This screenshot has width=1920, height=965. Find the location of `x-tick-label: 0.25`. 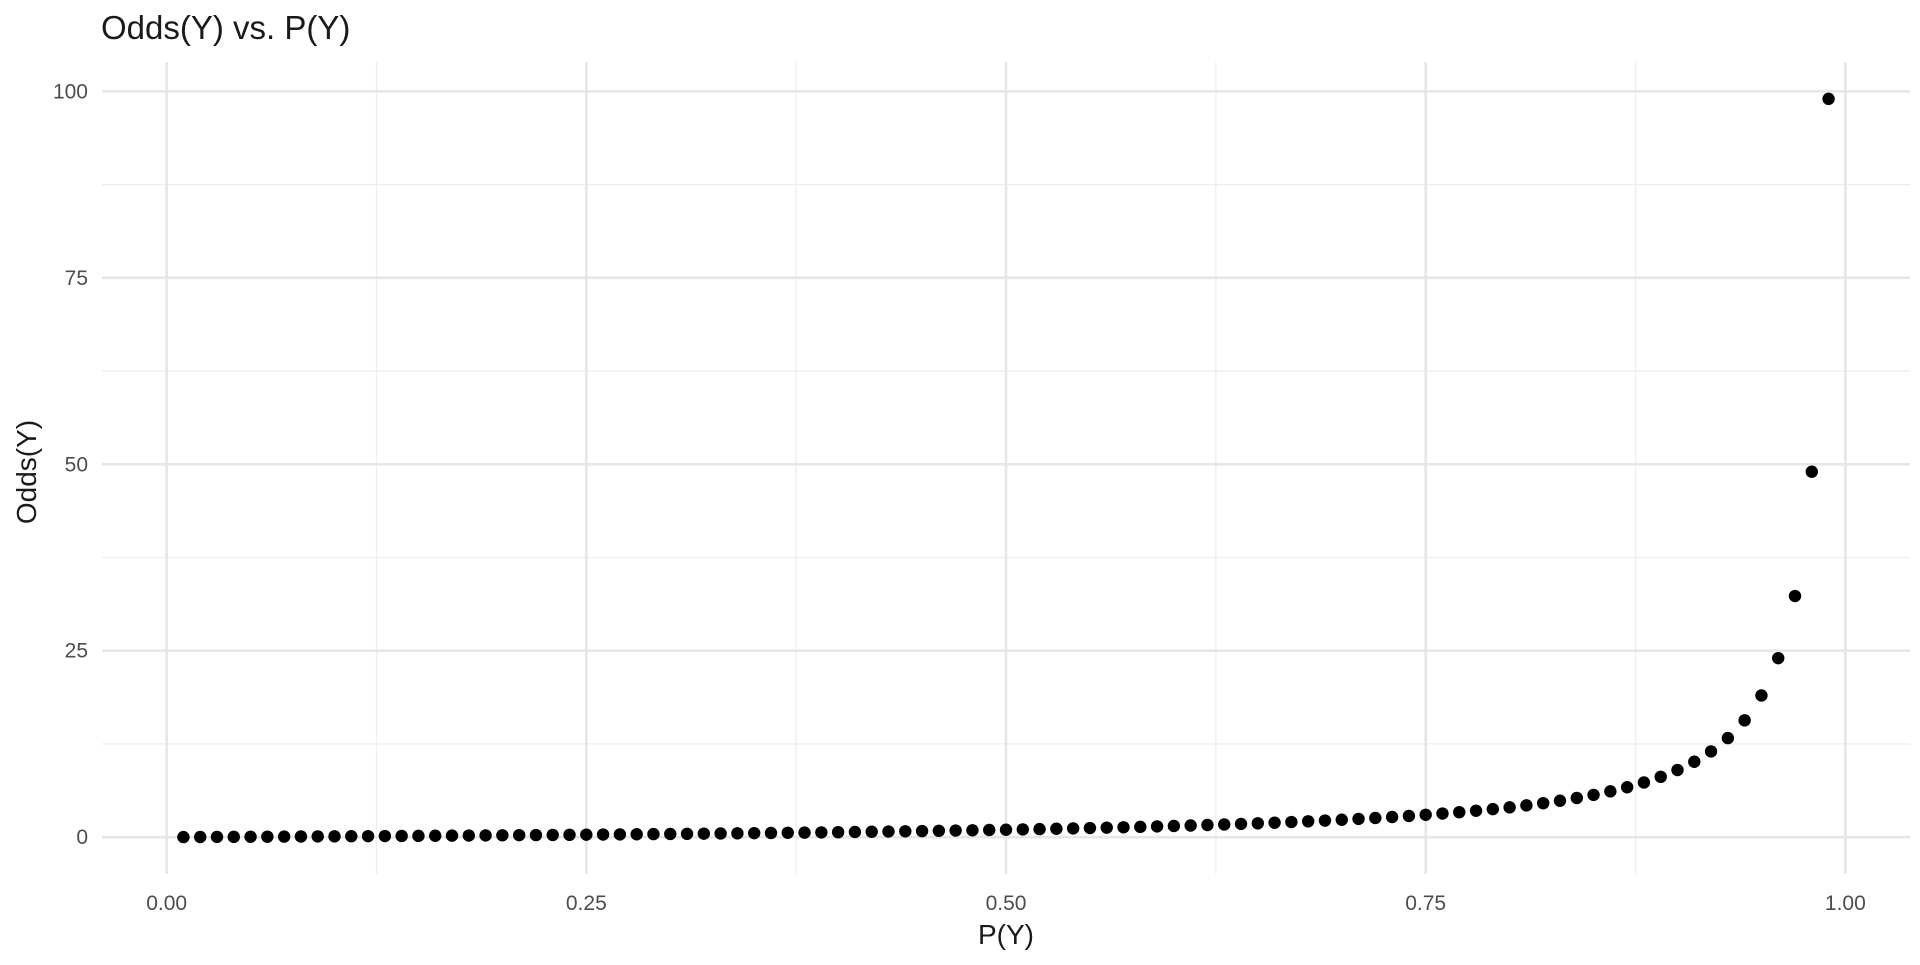

x-tick-label: 0.25 is located at coordinates (586, 903).